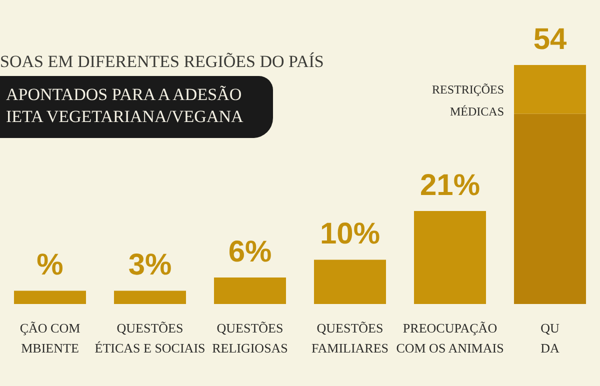 The image size is (600, 386). Describe the element at coordinates (50, 338) in the screenshot. I see `x-tick-label: ÇÃO COM MBIENTE` at that location.